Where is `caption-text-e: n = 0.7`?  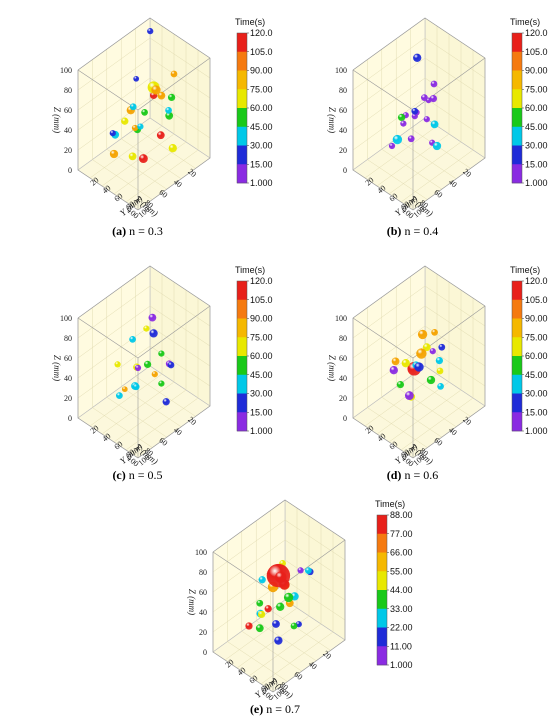
caption-text-e: n = 0.7 is located at coordinates (282, 709).